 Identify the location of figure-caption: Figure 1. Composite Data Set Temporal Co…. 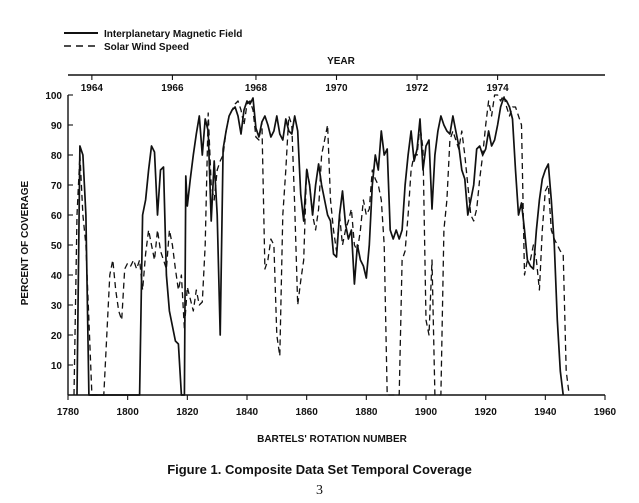
(319, 469).